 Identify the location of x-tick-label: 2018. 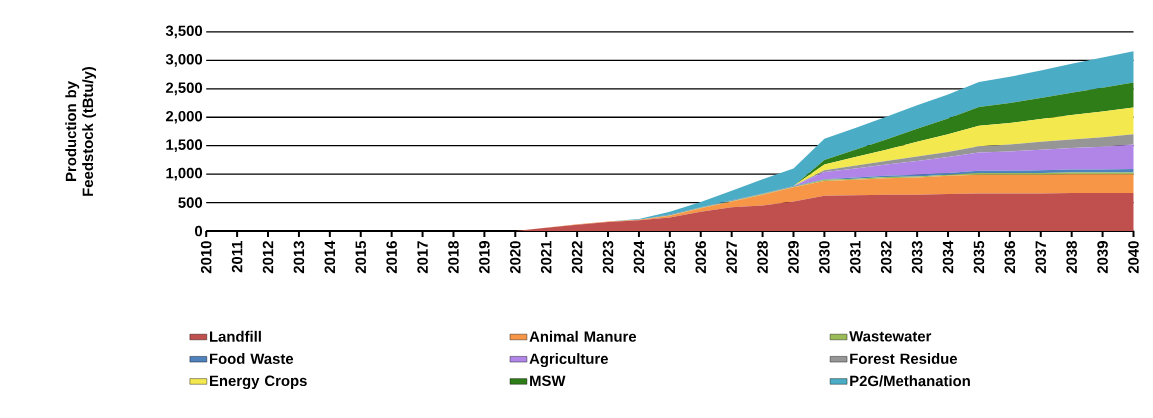
(453, 256).